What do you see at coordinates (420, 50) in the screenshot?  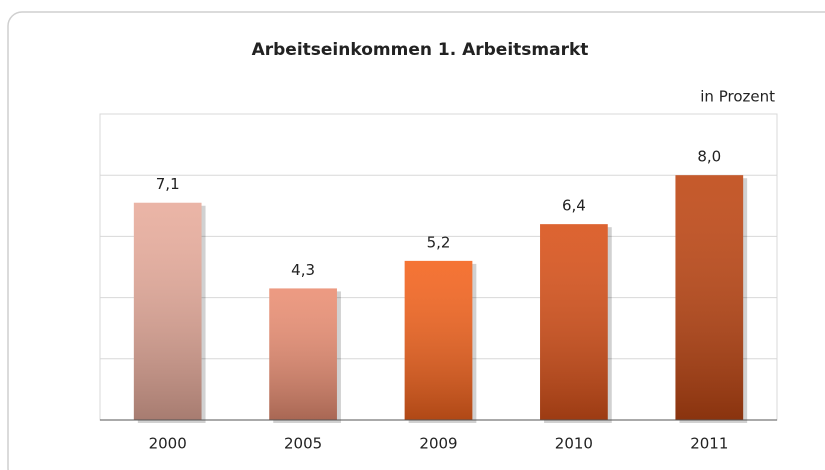 I see `chart-title: Arbeitseinkommen 1. Arbeitsmarkt` at bounding box center [420, 50].